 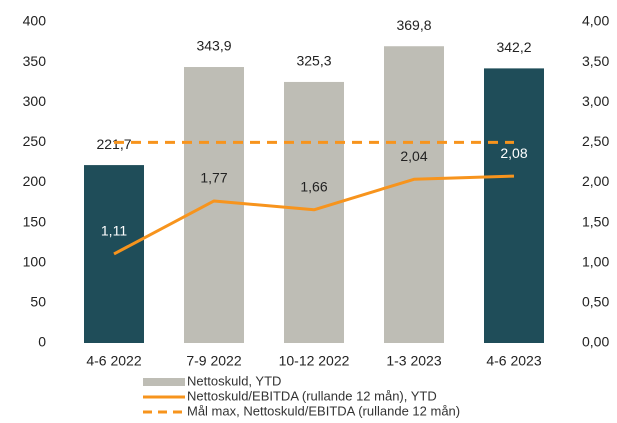 I want to click on x-tick-label: 7-9 2022, so click(x=213, y=361).